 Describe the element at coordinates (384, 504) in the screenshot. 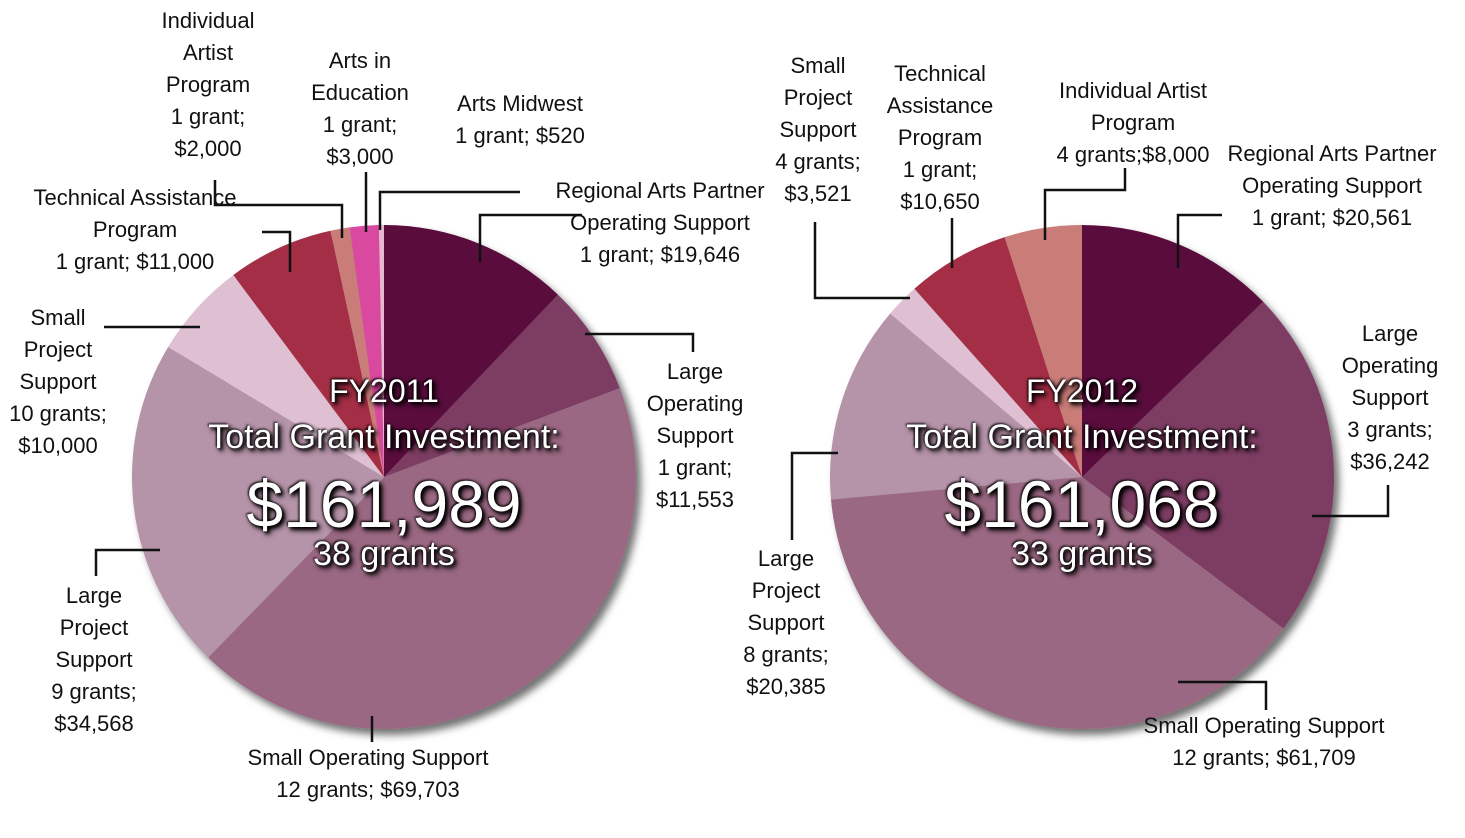

I see `pie-total: $161,989` at that location.